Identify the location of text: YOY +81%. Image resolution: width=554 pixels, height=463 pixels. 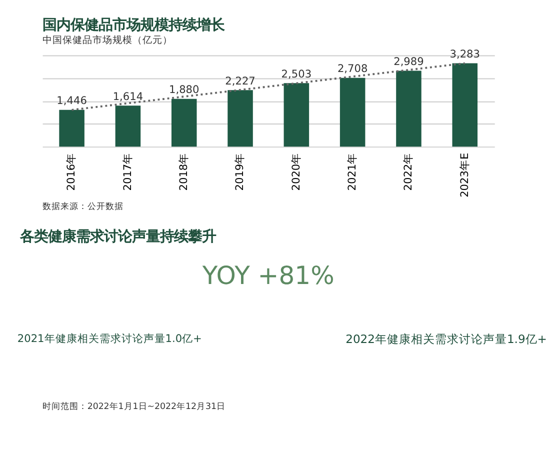
(267, 275).